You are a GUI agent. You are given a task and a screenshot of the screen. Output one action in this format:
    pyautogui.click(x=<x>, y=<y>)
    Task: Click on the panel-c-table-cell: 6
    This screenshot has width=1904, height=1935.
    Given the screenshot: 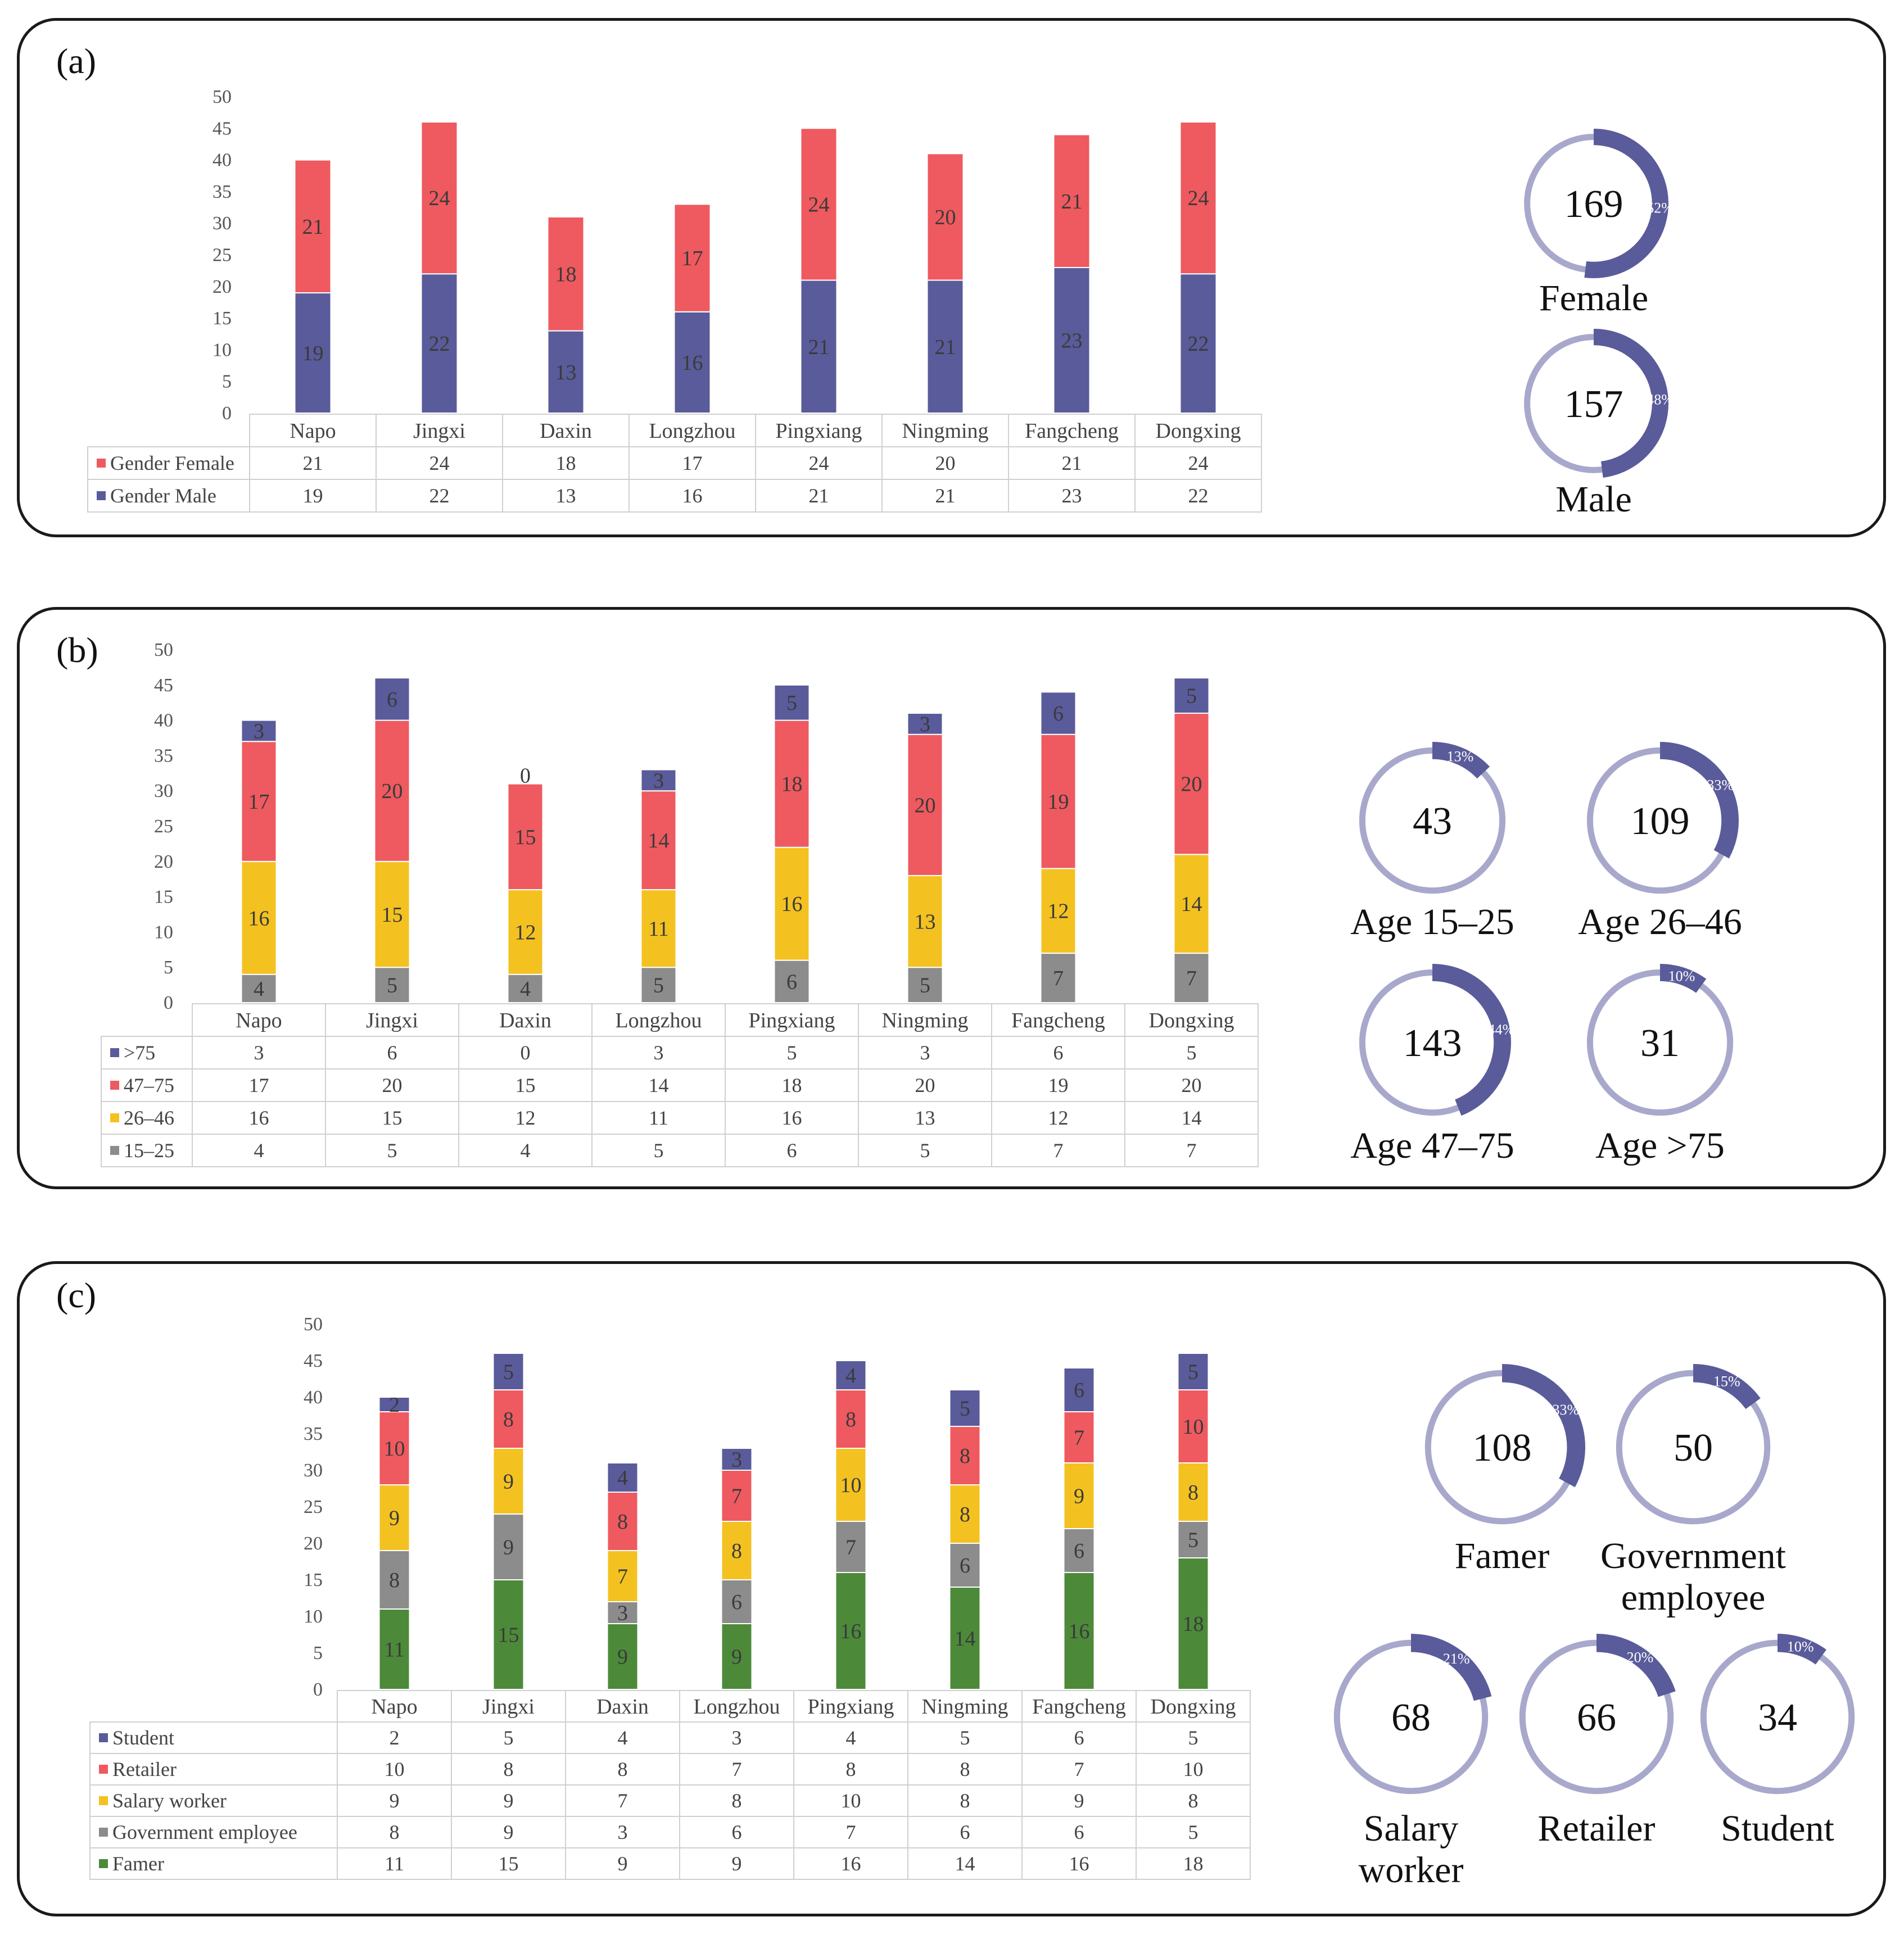 What is the action you would take?
    pyautogui.click(x=1079, y=1832)
    